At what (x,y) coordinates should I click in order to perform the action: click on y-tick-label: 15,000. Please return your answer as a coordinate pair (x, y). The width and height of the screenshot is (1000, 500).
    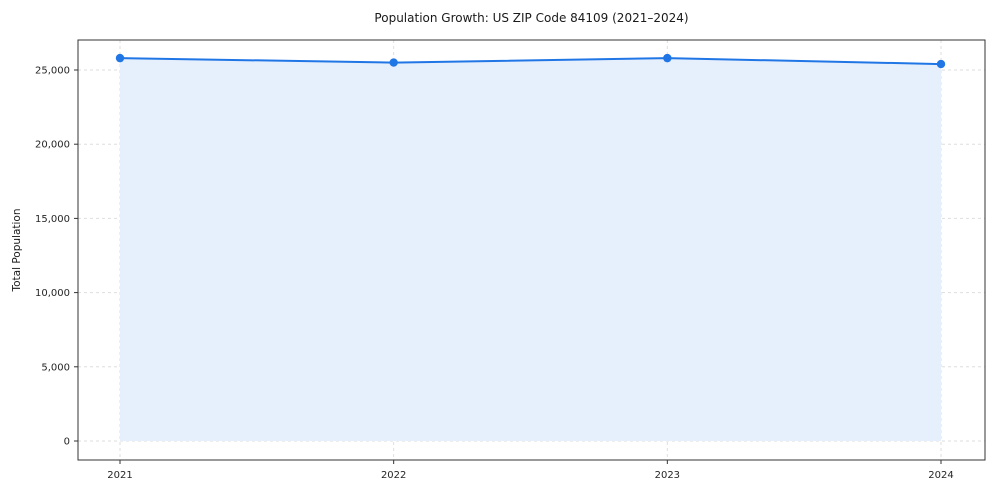
    Looking at the image, I should click on (52, 219).